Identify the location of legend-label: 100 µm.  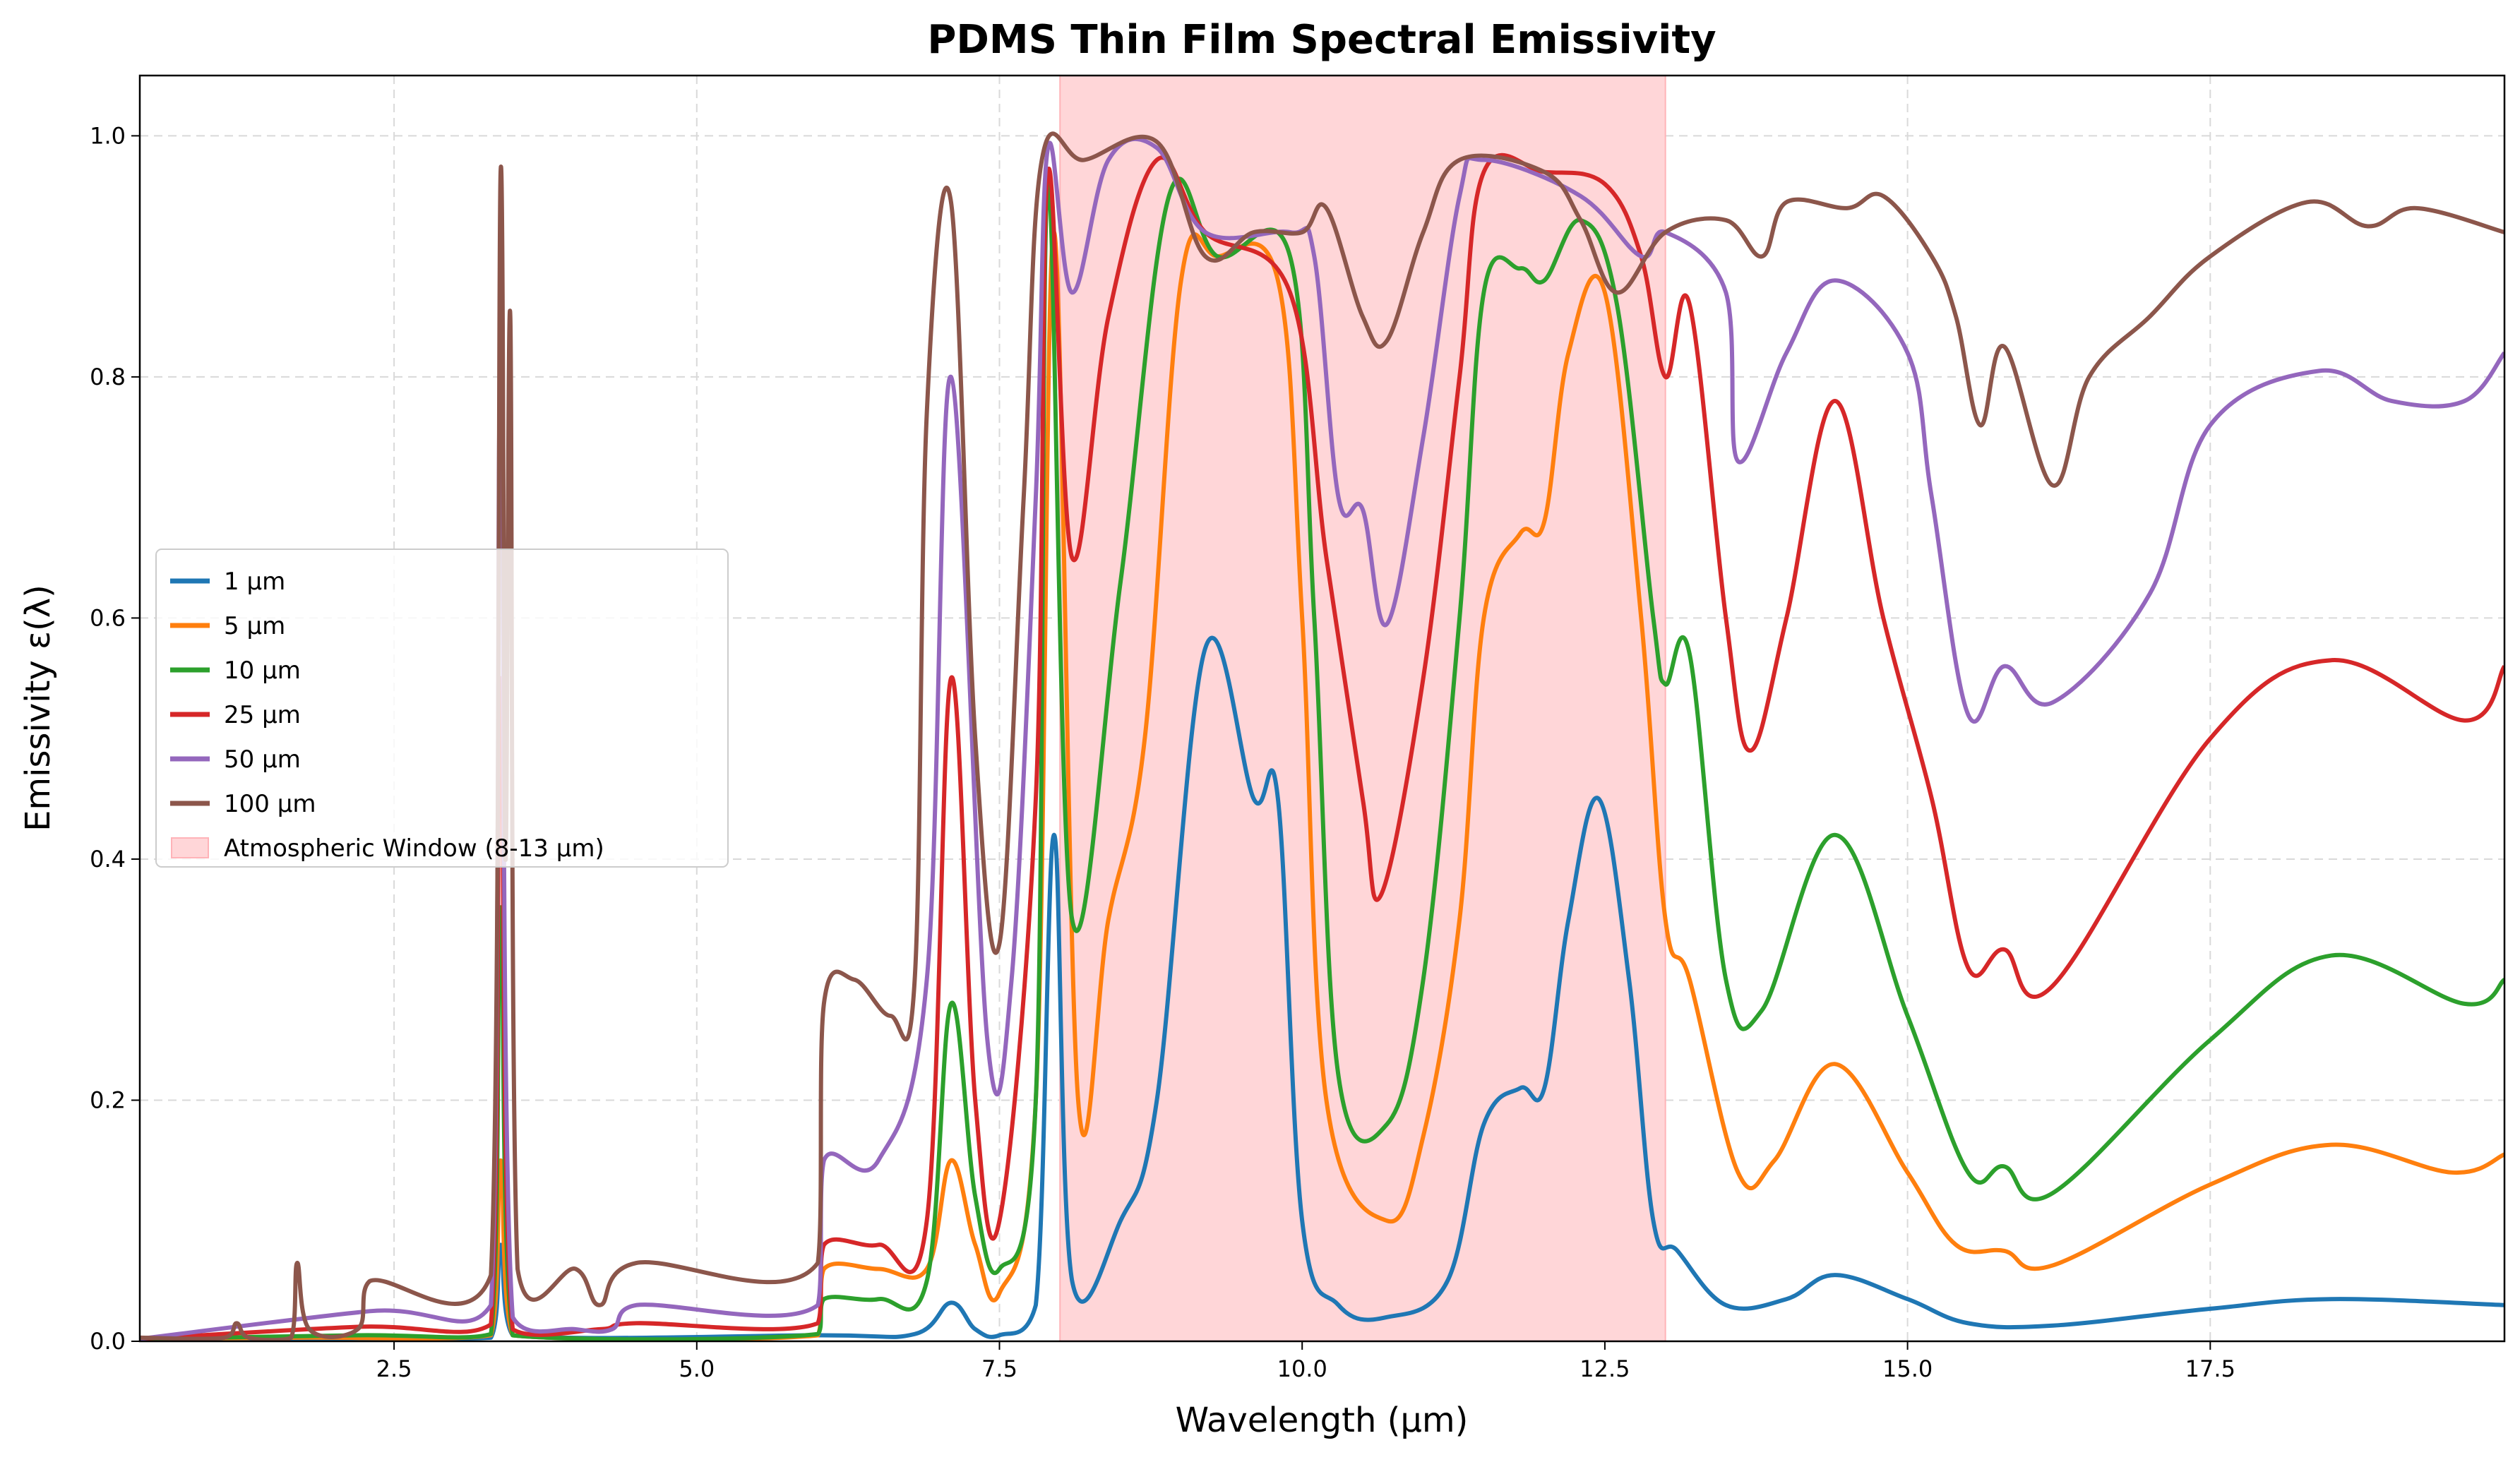
(270, 804).